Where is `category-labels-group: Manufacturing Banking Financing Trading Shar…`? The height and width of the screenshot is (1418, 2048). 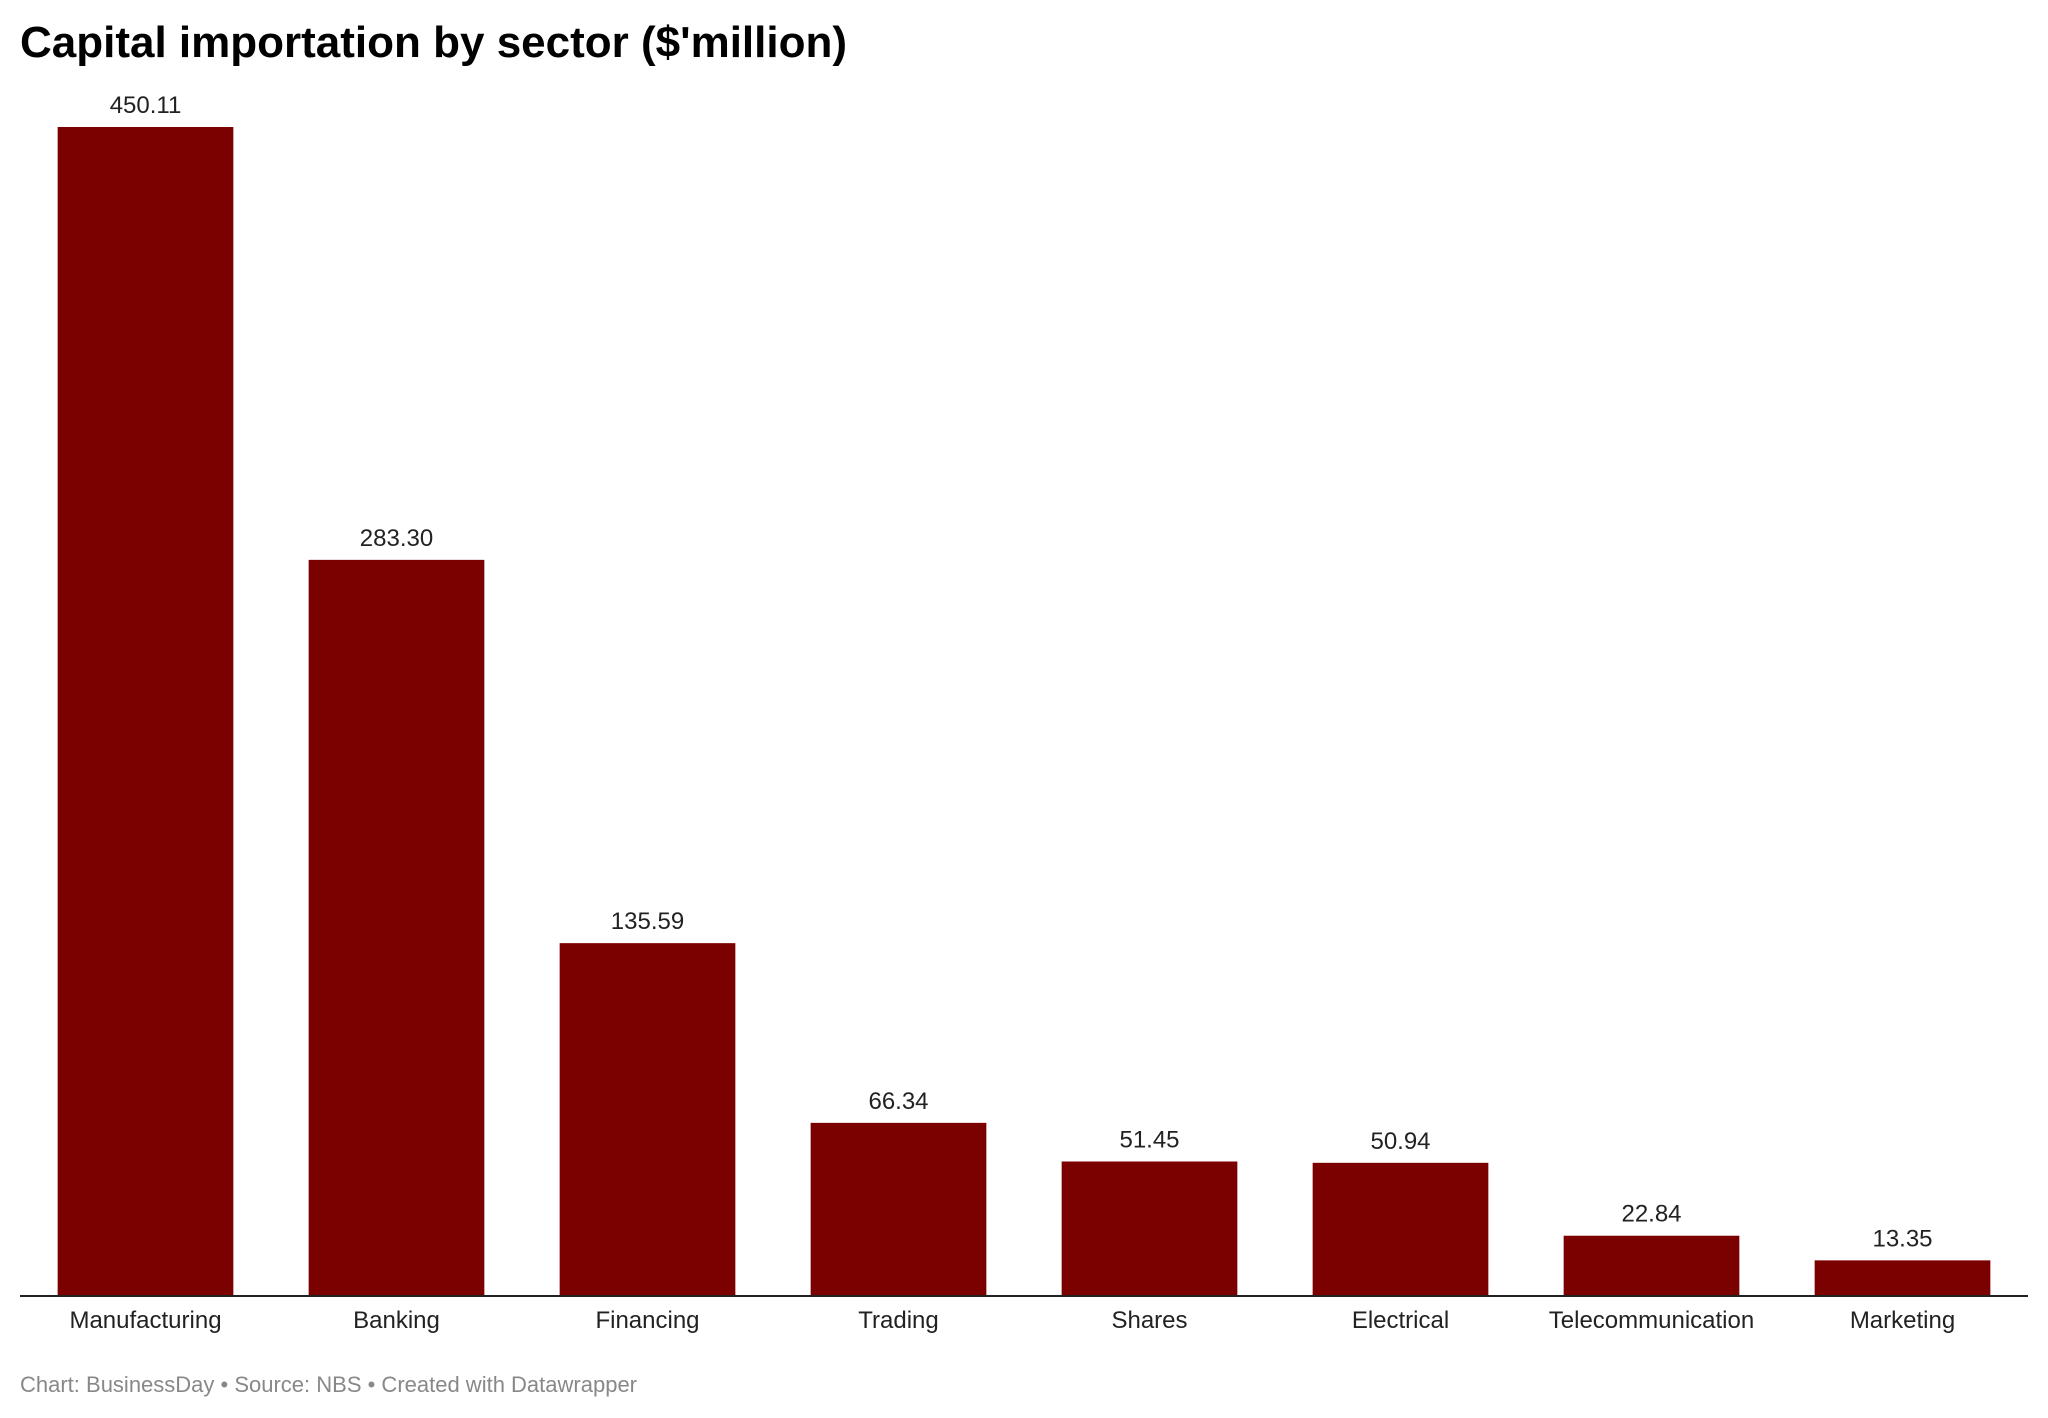
category-labels-group: Manufacturing Banking Financing Trading Shar… is located at coordinates (1012, 1320).